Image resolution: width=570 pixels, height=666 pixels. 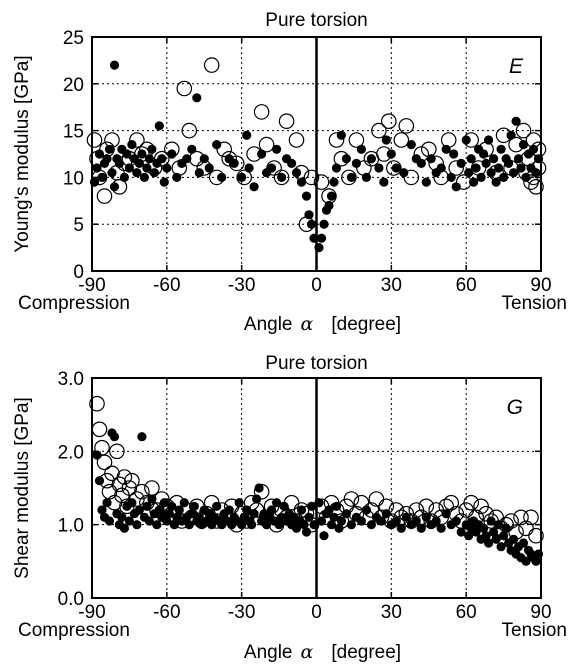 What do you see at coordinates (71, 526) in the screenshot?
I see `y-tick-label: 1.0` at bounding box center [71, 526].